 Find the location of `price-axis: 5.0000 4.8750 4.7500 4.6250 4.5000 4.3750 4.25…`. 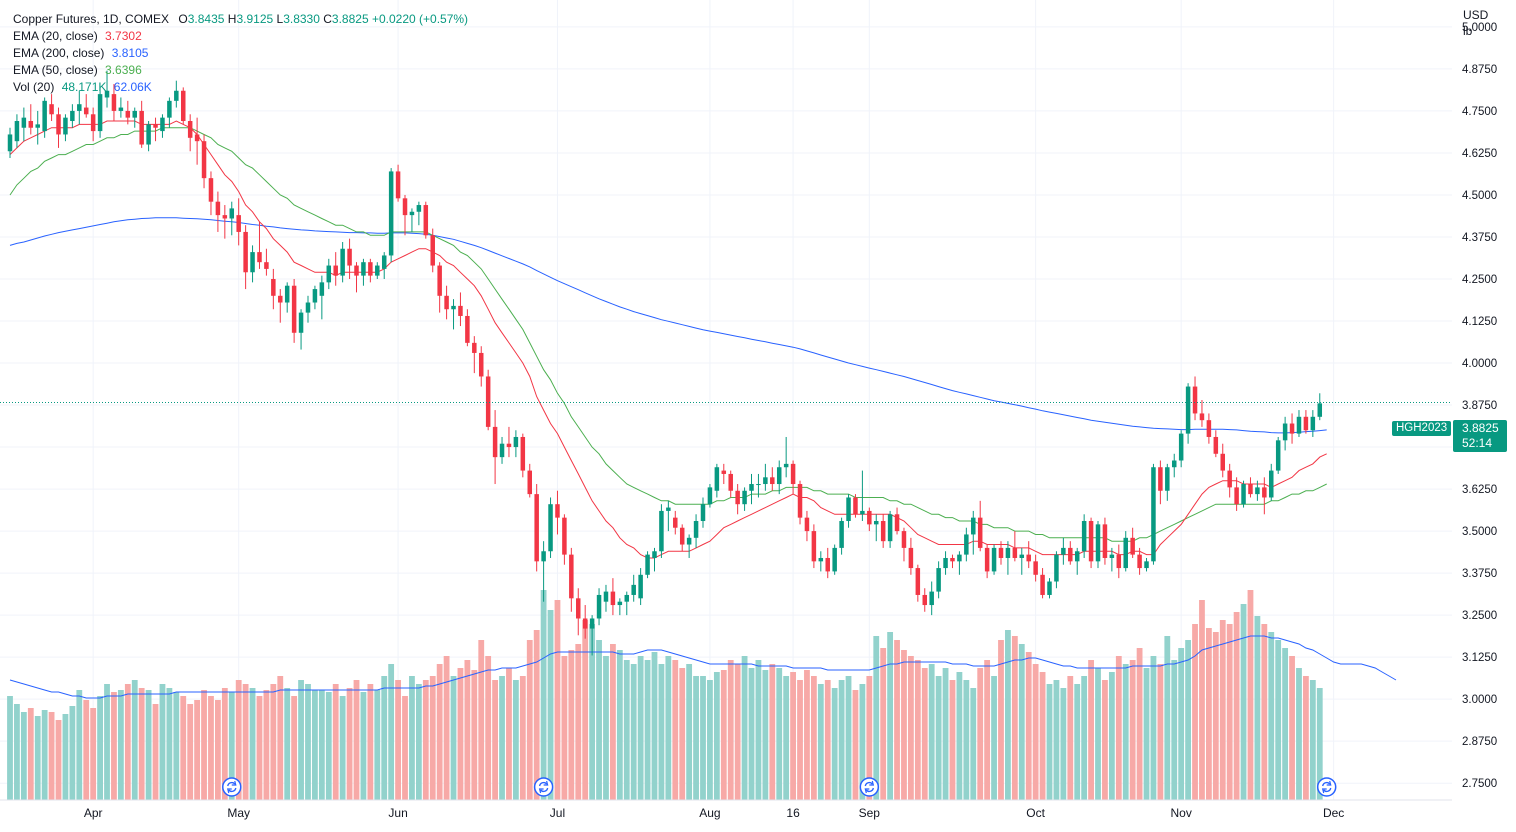

price-axis: 5.0000 4.8750 4.7500 4.6250 4.5000 4.3750 4.25… is located at coordinates (1479, 406).